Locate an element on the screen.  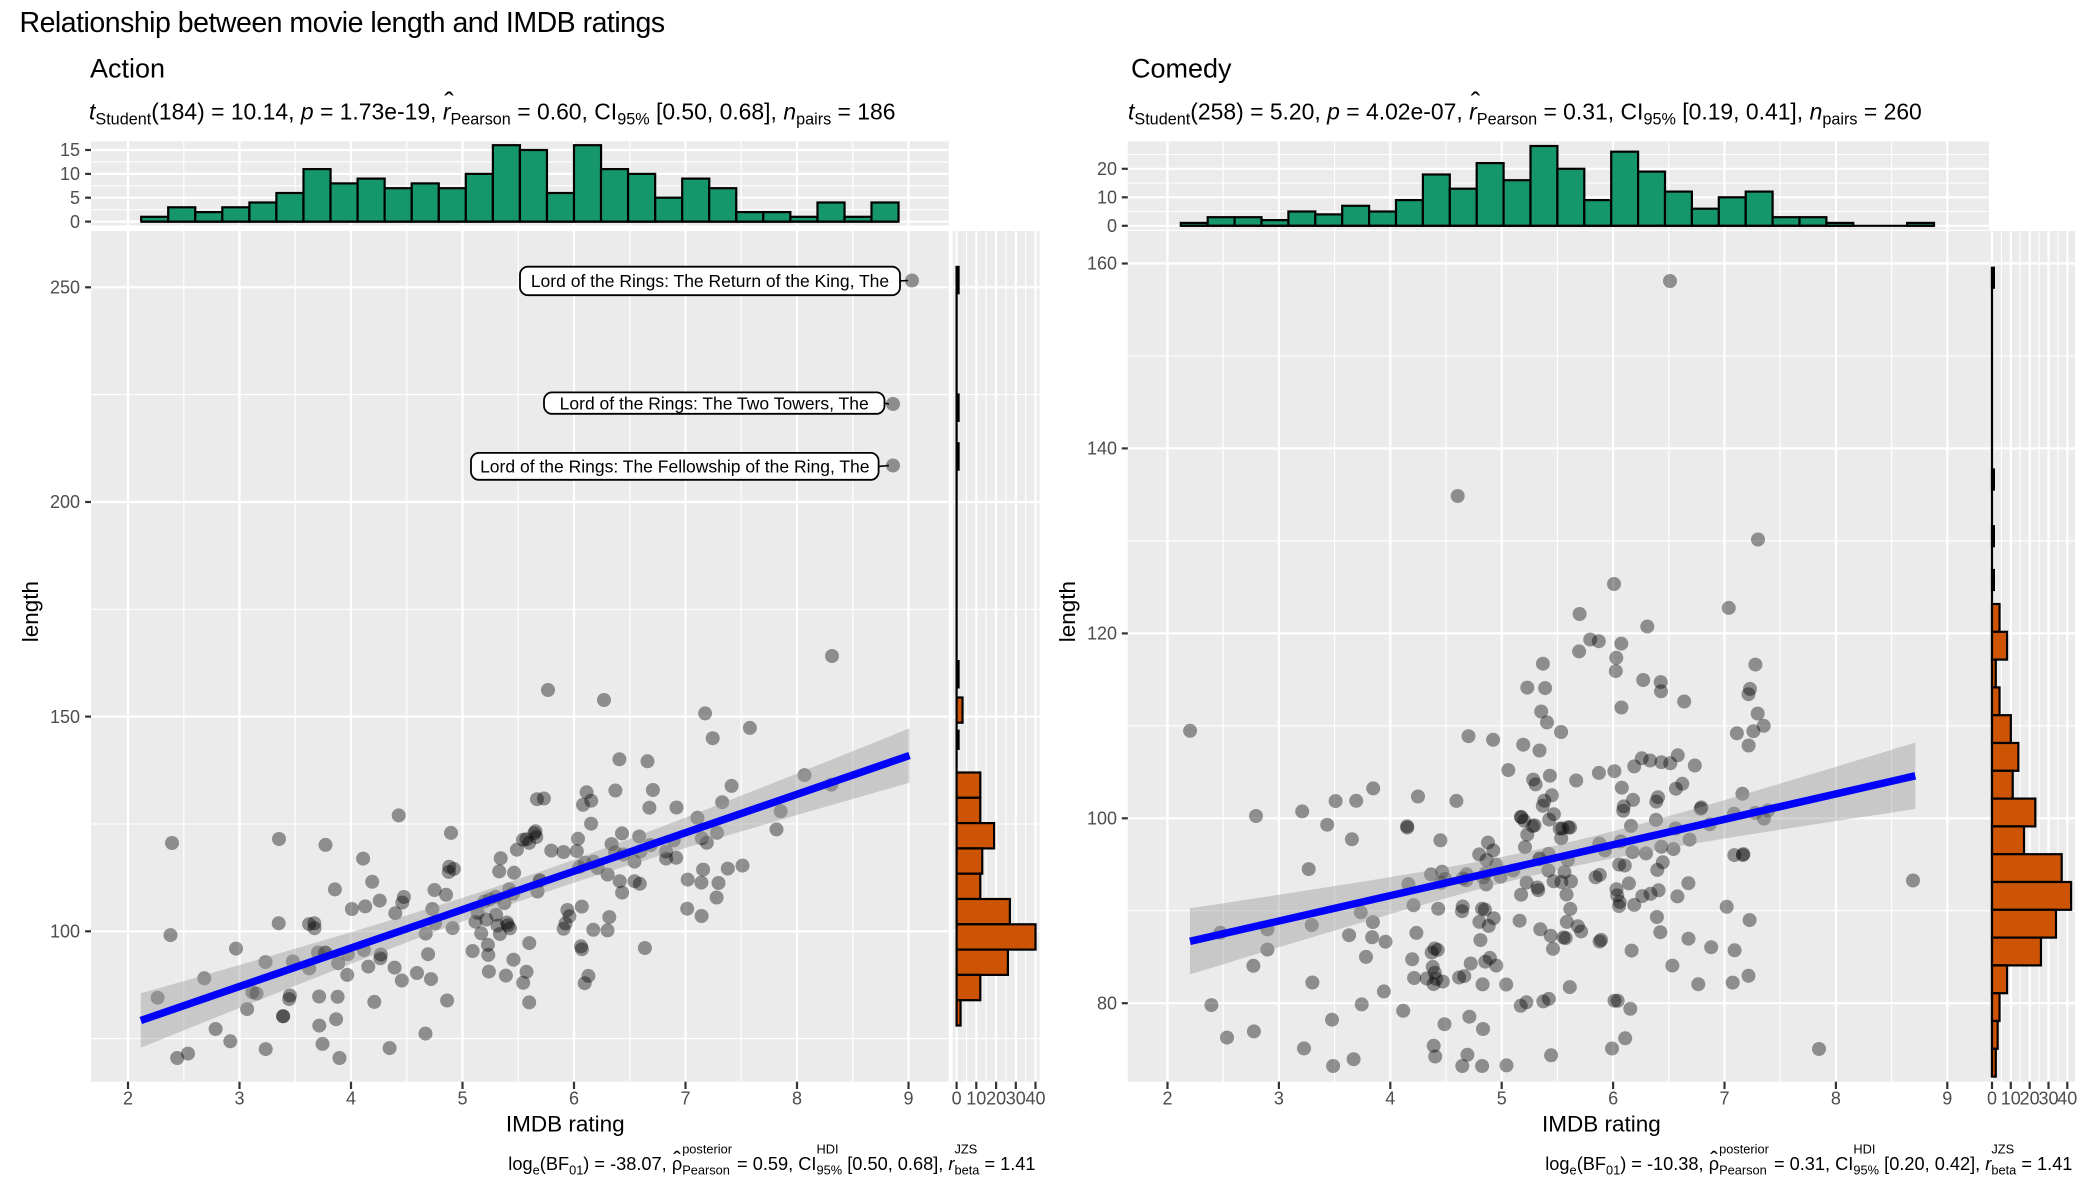
svg-text: = 4.02e-07, is located at coordinates (1404, 112).